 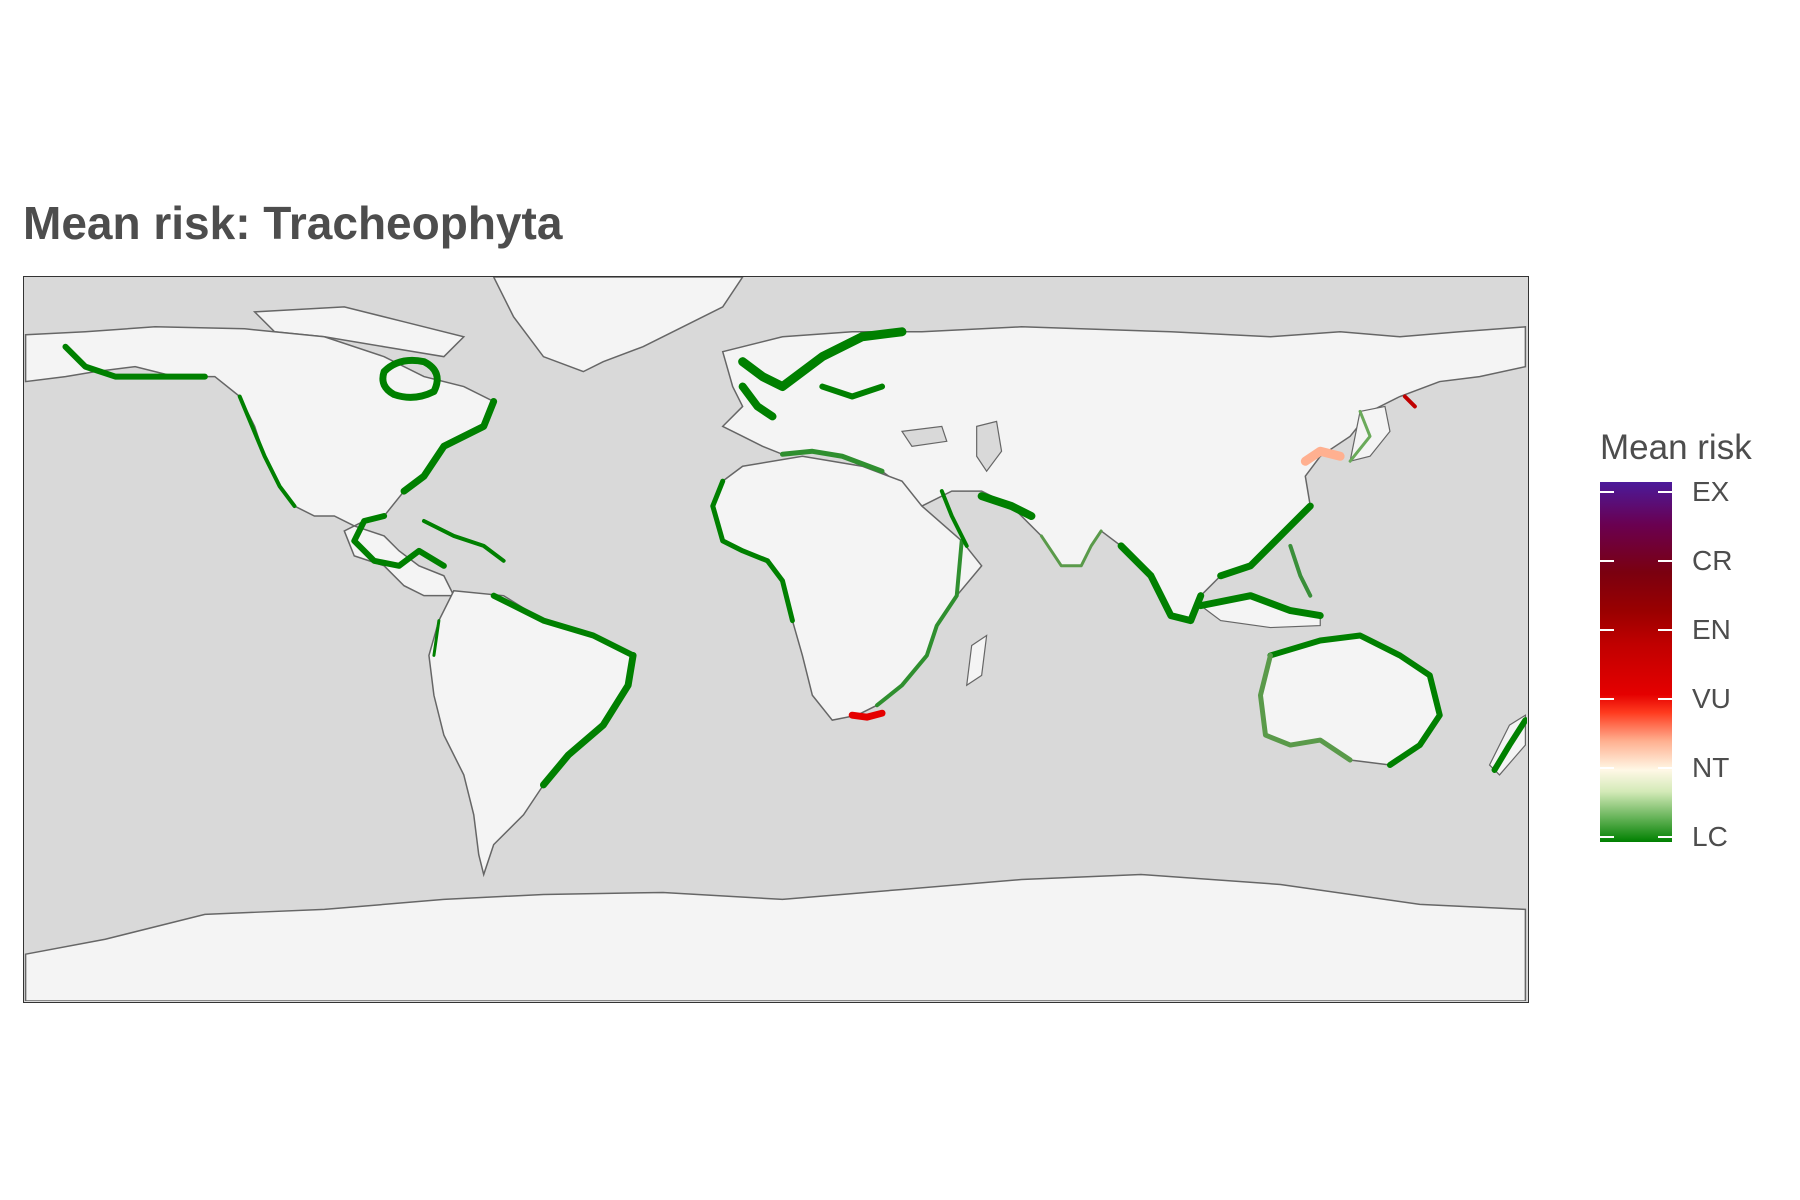 I want to click on risk-japan, so click(x=1360, y=436).